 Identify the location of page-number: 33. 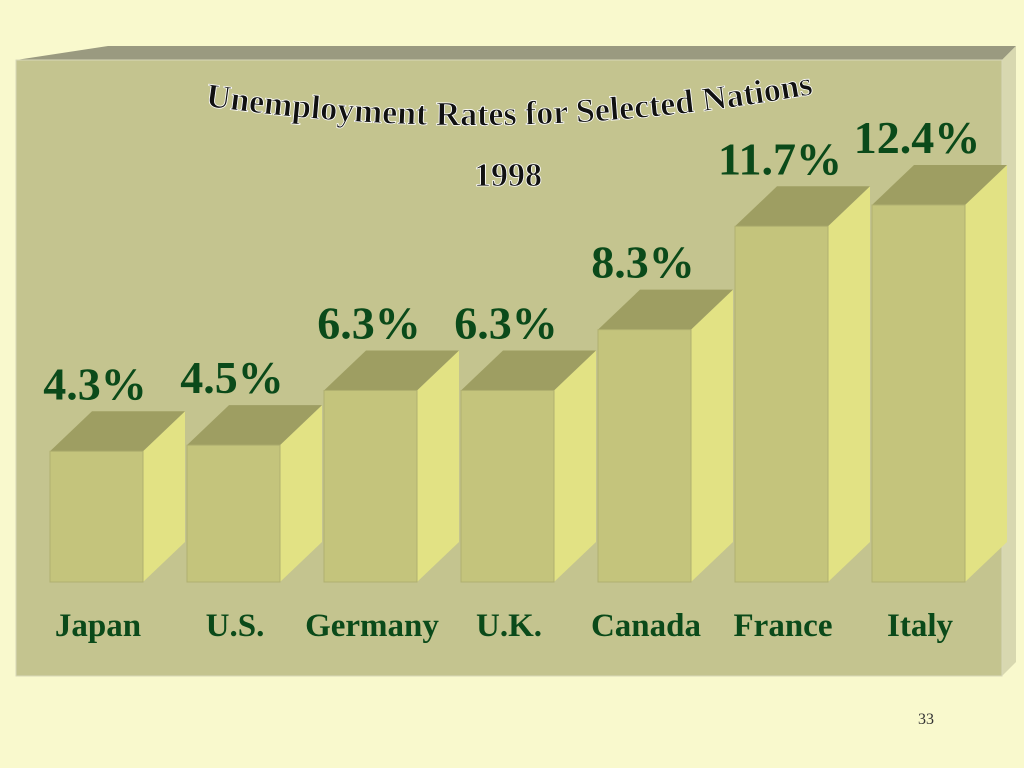
(926, 719).